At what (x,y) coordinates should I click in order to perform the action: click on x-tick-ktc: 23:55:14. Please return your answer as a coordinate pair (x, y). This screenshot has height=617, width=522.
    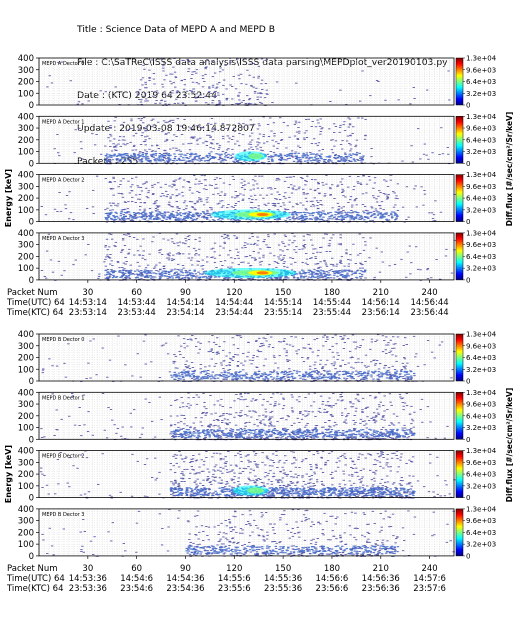
    Looking at the image, I should click on (283, 313).